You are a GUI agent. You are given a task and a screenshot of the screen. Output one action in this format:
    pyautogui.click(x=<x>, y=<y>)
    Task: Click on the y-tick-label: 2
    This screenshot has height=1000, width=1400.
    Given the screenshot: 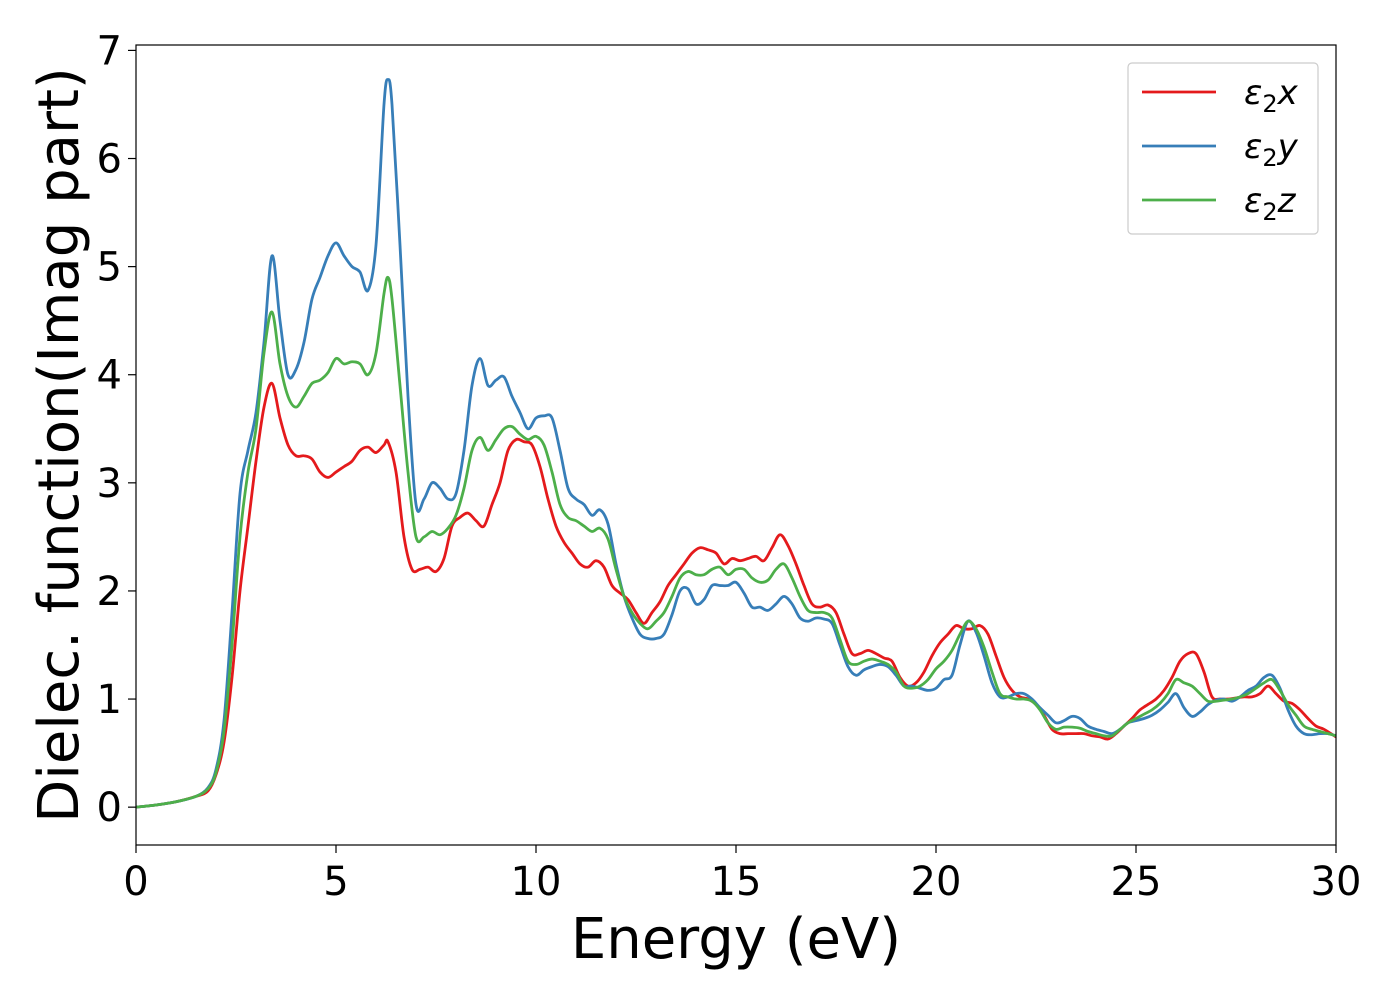 What is the action you would take?
    pyautogui.click(x=109, y=592)
    